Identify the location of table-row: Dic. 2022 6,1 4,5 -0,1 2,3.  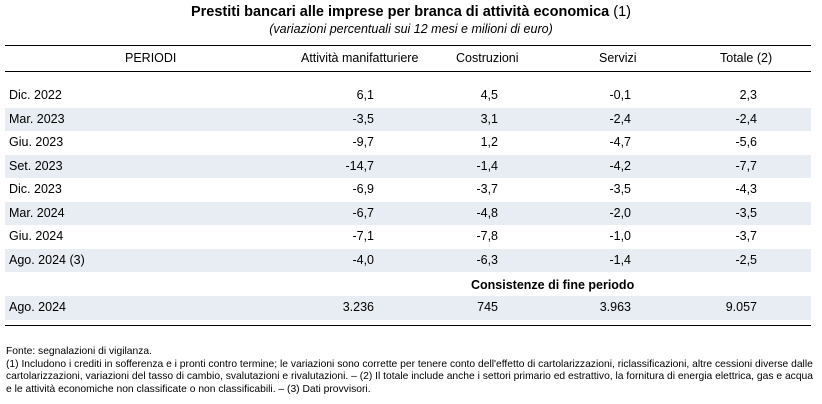
(408, 96).